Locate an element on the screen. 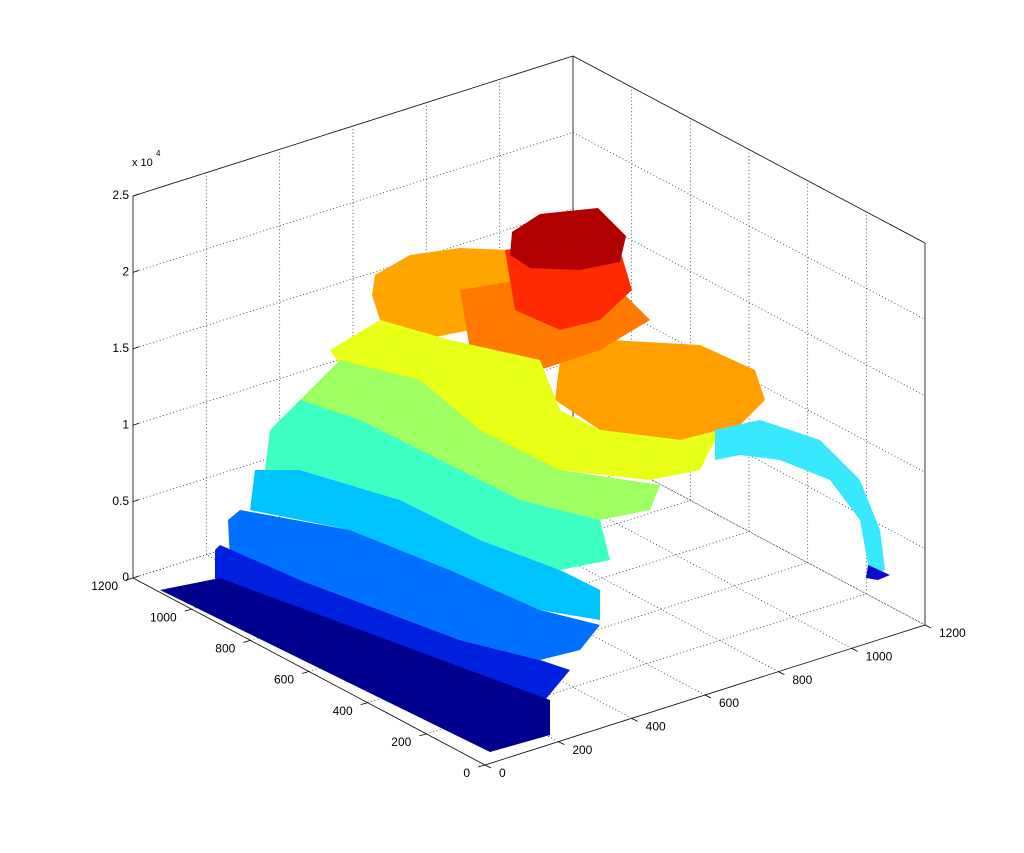  z-tick-label: 0.5 is located at coordinates (120, 501).